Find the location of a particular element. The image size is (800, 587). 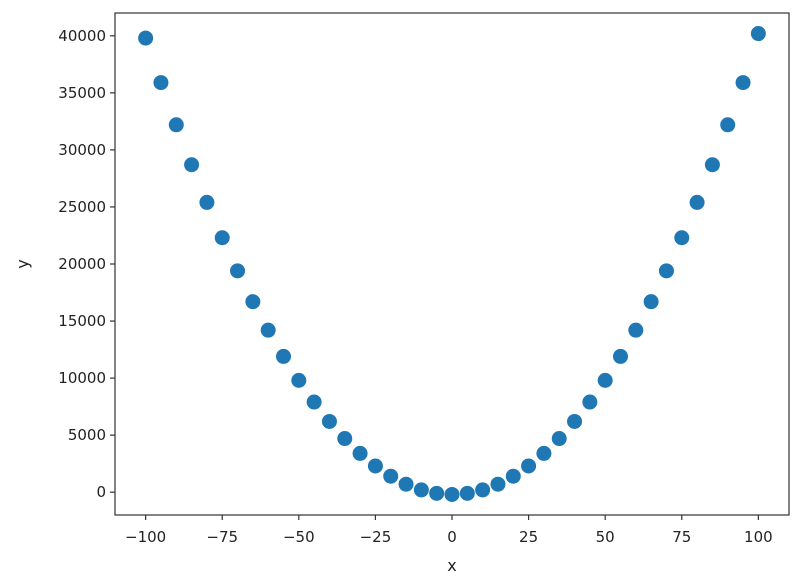

x-tick-label: 0 is located at coordinates (452, 537).